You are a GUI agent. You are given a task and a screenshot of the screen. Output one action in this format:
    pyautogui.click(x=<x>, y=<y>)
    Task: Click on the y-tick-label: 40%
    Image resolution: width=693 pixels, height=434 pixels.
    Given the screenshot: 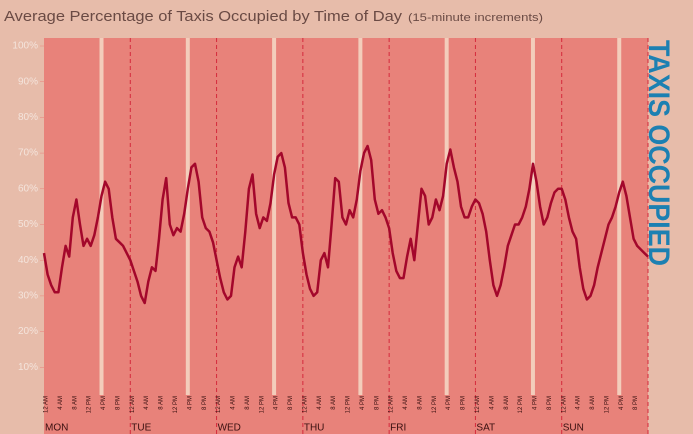 What is the action you would take?
    pyautogui.click(x=28, y=260)
    